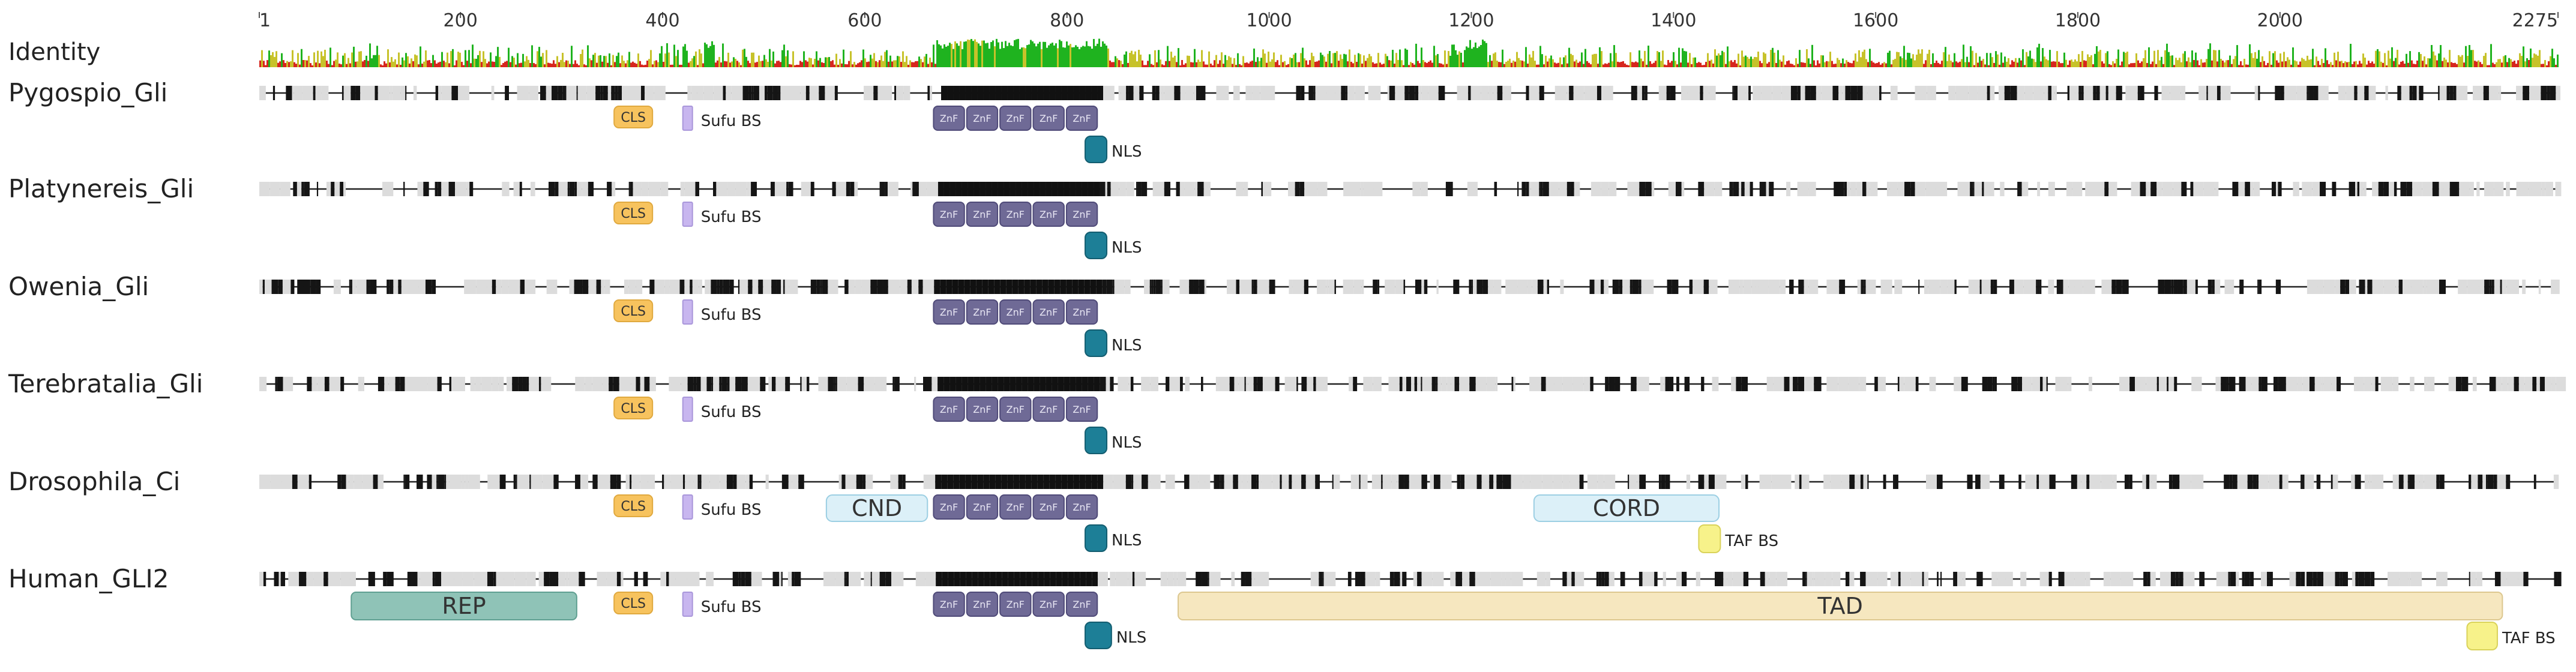  I want to click on sequence-name: Drosophila_Ci, so click(94, 481).